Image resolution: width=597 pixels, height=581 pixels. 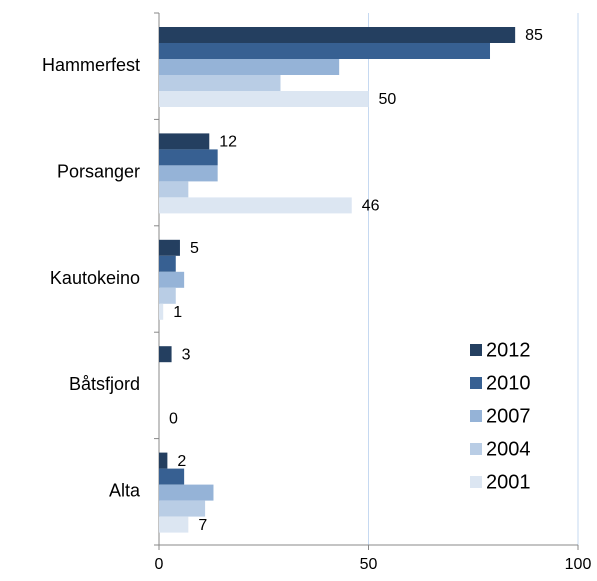 I want to click on legend-label: 2004, so click(x=508, y=449).